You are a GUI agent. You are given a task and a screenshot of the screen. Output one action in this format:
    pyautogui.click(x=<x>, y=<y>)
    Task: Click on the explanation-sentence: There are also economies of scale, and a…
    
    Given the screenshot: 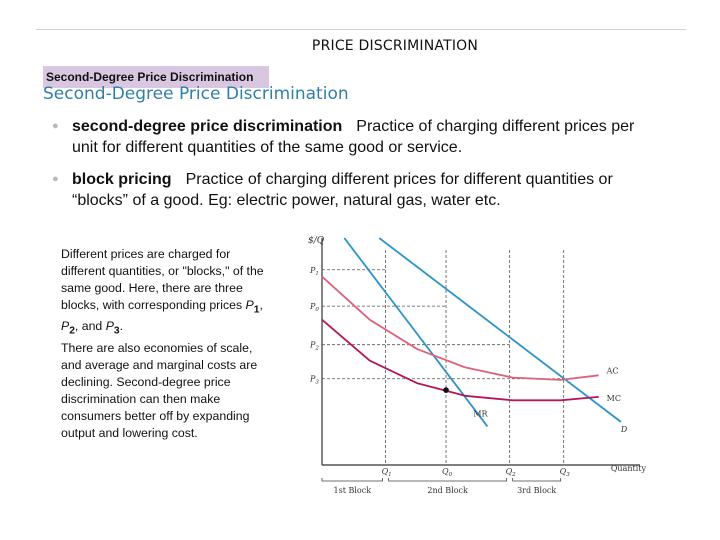 What is the action you would take?
    pyautogui.click(x=159, y=390)
    